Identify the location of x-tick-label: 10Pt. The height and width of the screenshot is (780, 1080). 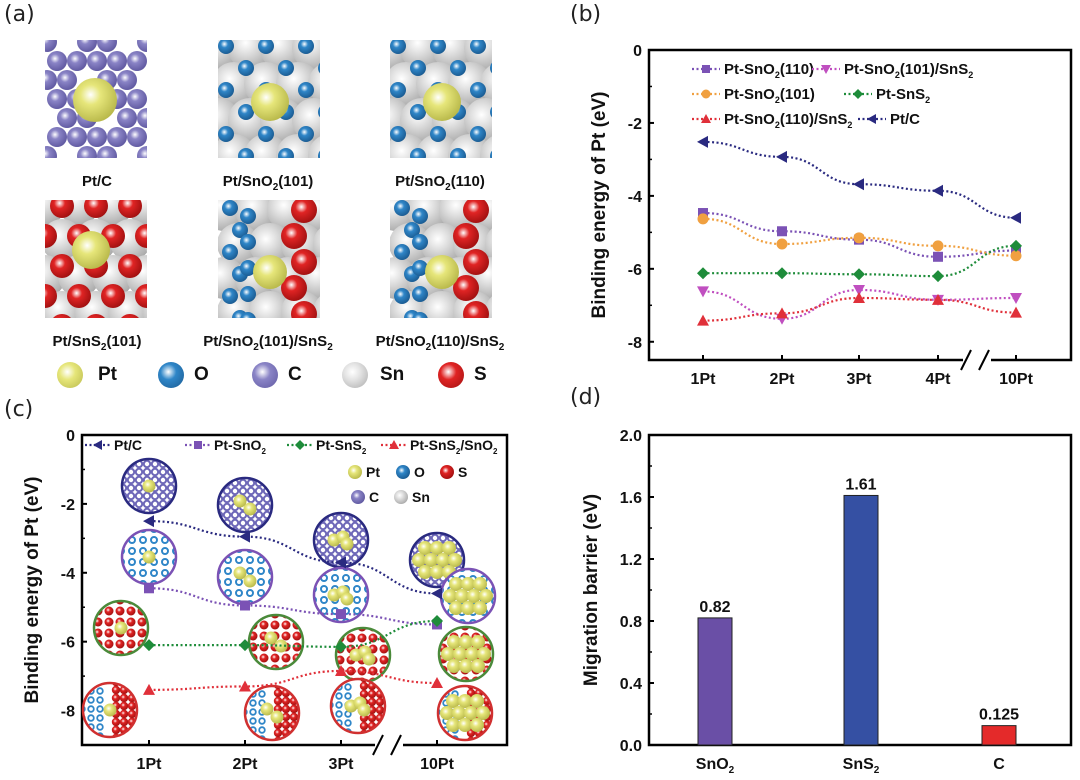
(437, 764).